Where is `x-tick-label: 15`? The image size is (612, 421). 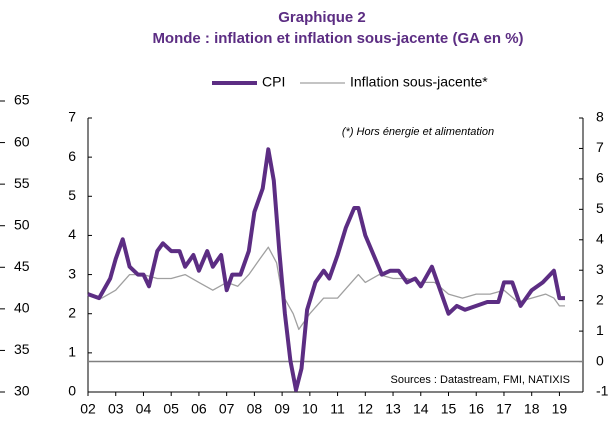
x-tick-label: 15 is located at coordinates (449, 409).